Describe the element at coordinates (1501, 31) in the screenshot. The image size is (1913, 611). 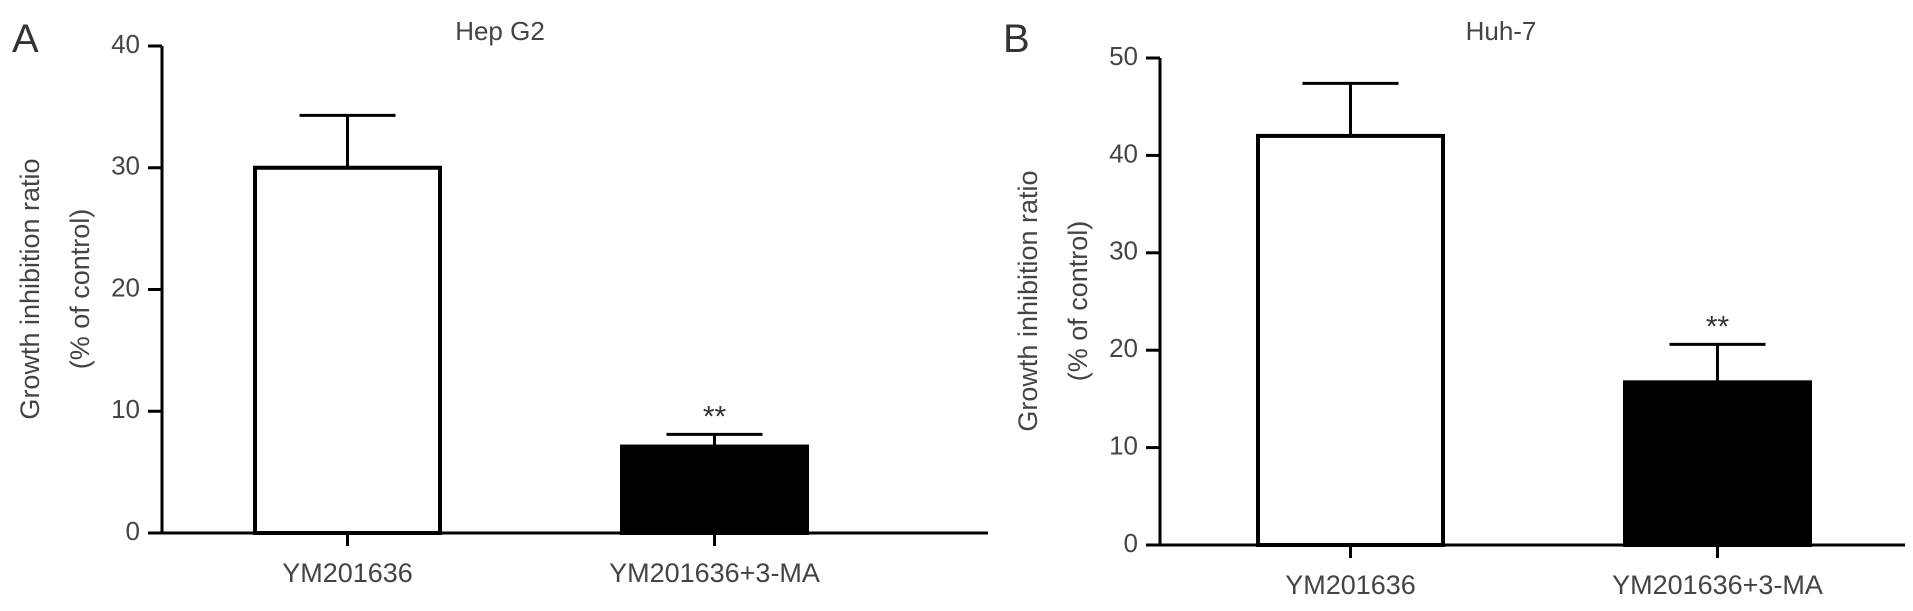
I see `chart-title: Huh-7` at that location.